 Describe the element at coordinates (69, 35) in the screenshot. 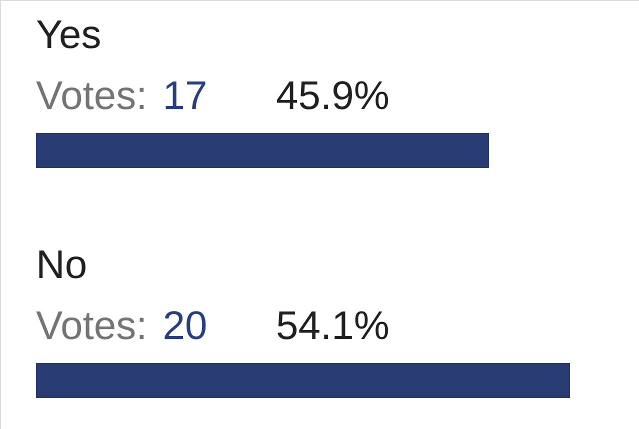

I see `y-tick-label: Yes` at that location.